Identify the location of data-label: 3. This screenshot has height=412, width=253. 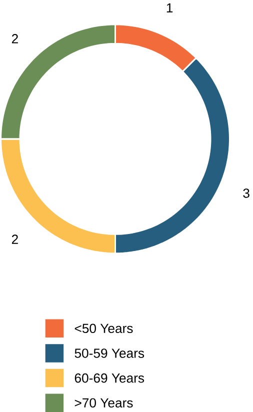
(246, 193).